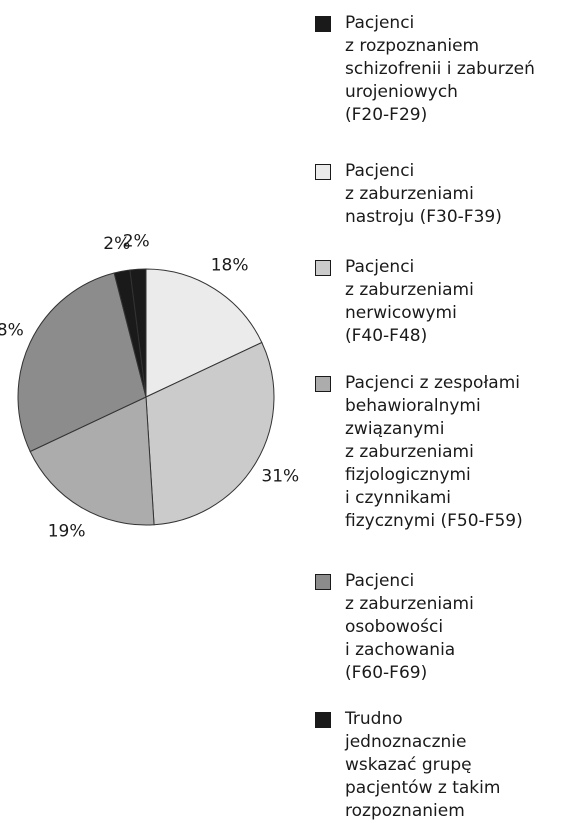  I want to click on value-label: 28%, so click(12, 331).